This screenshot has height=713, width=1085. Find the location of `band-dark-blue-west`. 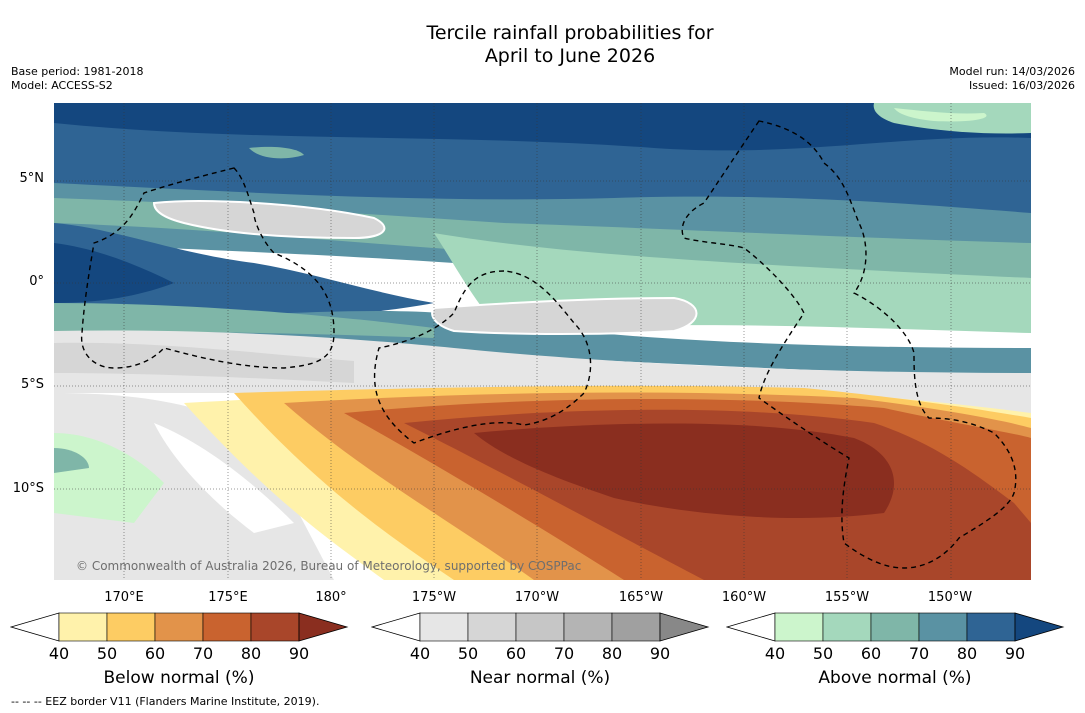

band-dark-blue-west is located at coordinates (244, 273).